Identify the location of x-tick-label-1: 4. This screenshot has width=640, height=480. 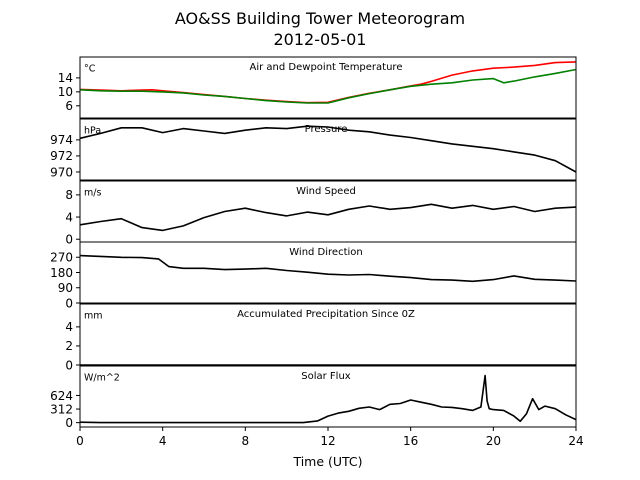
(163, 441).